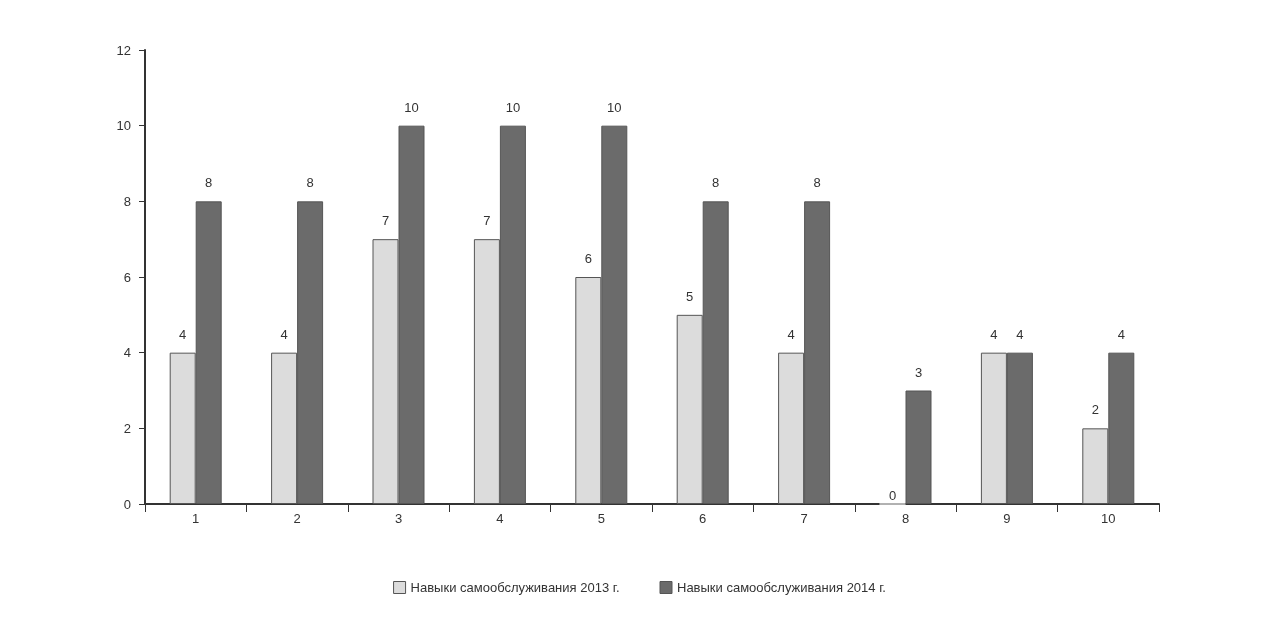 The image size is (1279, 619). I want to click on data-label: 0, so click(892, 495).